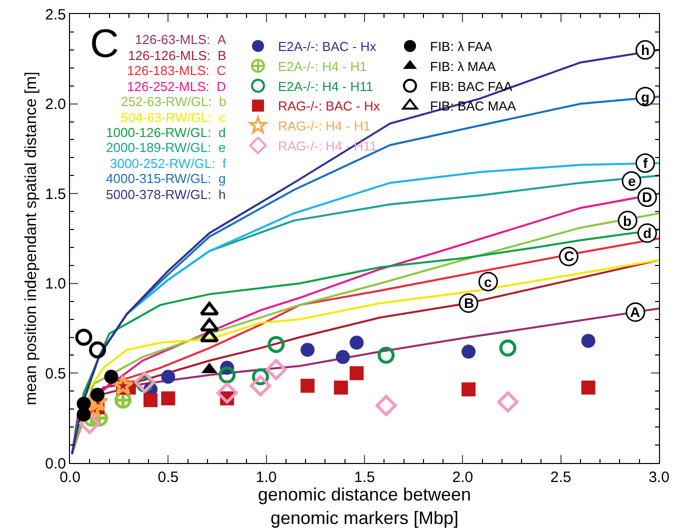  Describe the element at coordinates (327, 46) in the screenshot. I see `legend-label: E2A-/-: BAC - Hx` at that location.